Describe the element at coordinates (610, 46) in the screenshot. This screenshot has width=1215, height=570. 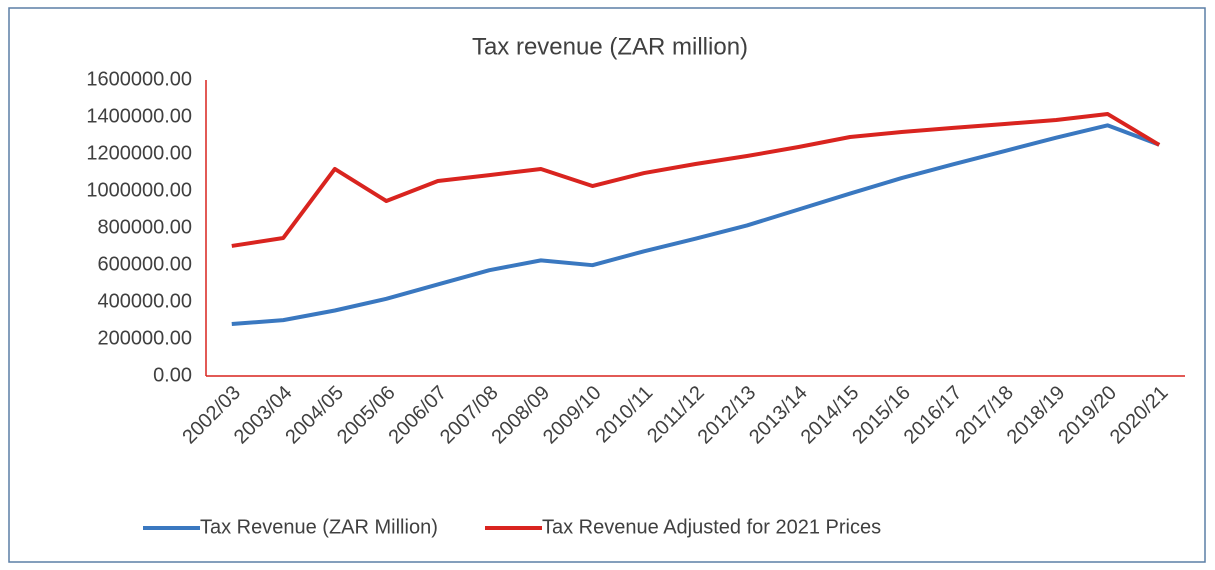
I see `chart-title: Tax revenue (ZAR million)` at that location.